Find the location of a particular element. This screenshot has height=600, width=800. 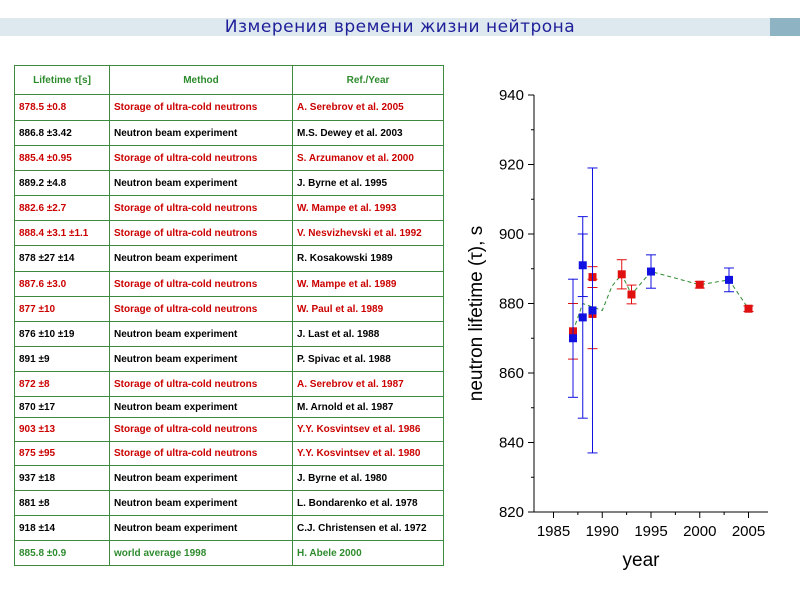

title-bar is located at coordinates (400, 27).